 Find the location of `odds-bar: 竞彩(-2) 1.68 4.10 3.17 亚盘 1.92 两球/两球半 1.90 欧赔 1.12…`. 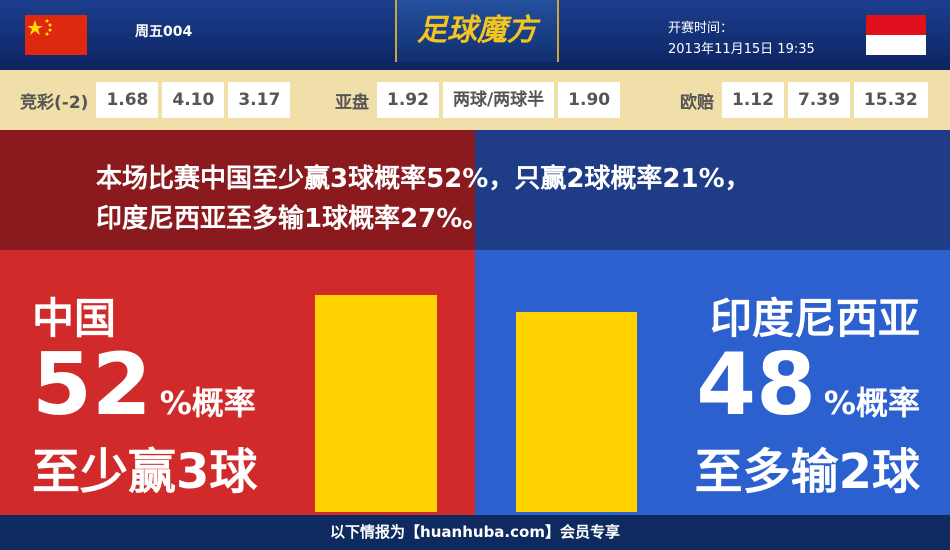

odds-bar: 竞彩(-2) 1.68 4.10 3.17 亚盘 1.92 两球/两球半 1.90 欧赔 1.12… is located at coordinates (475, 100).